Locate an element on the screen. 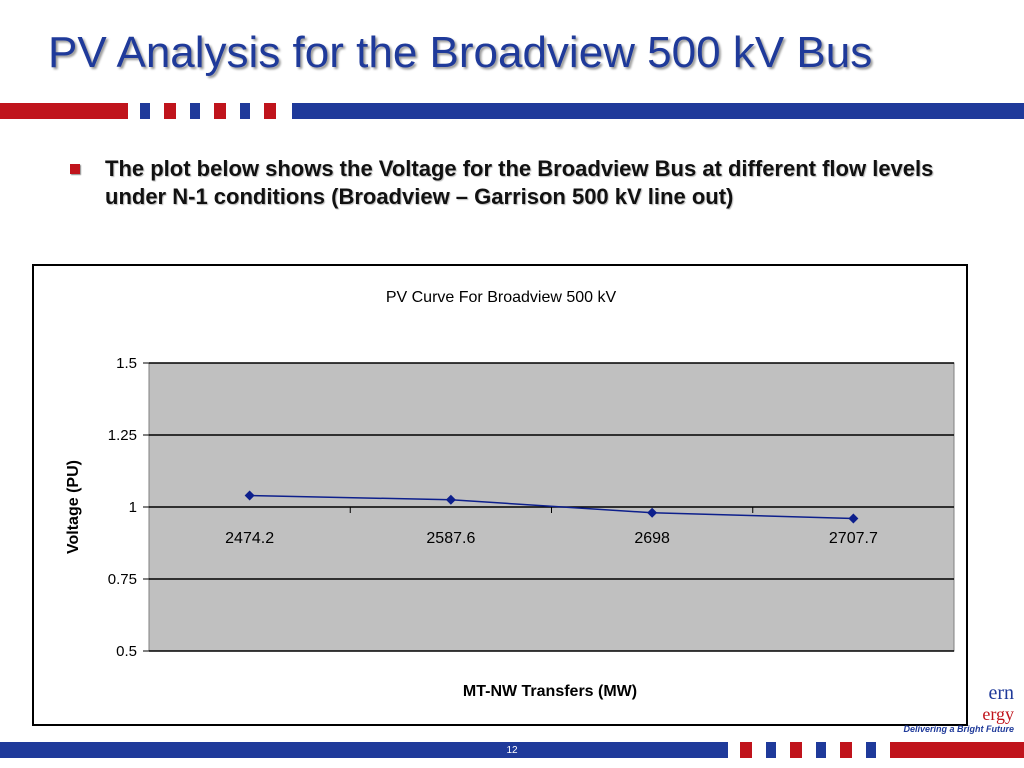 This screenshot has height=768, width=1024. y-axis-label: Voltage (PU) is located at coordinates (73, 507).